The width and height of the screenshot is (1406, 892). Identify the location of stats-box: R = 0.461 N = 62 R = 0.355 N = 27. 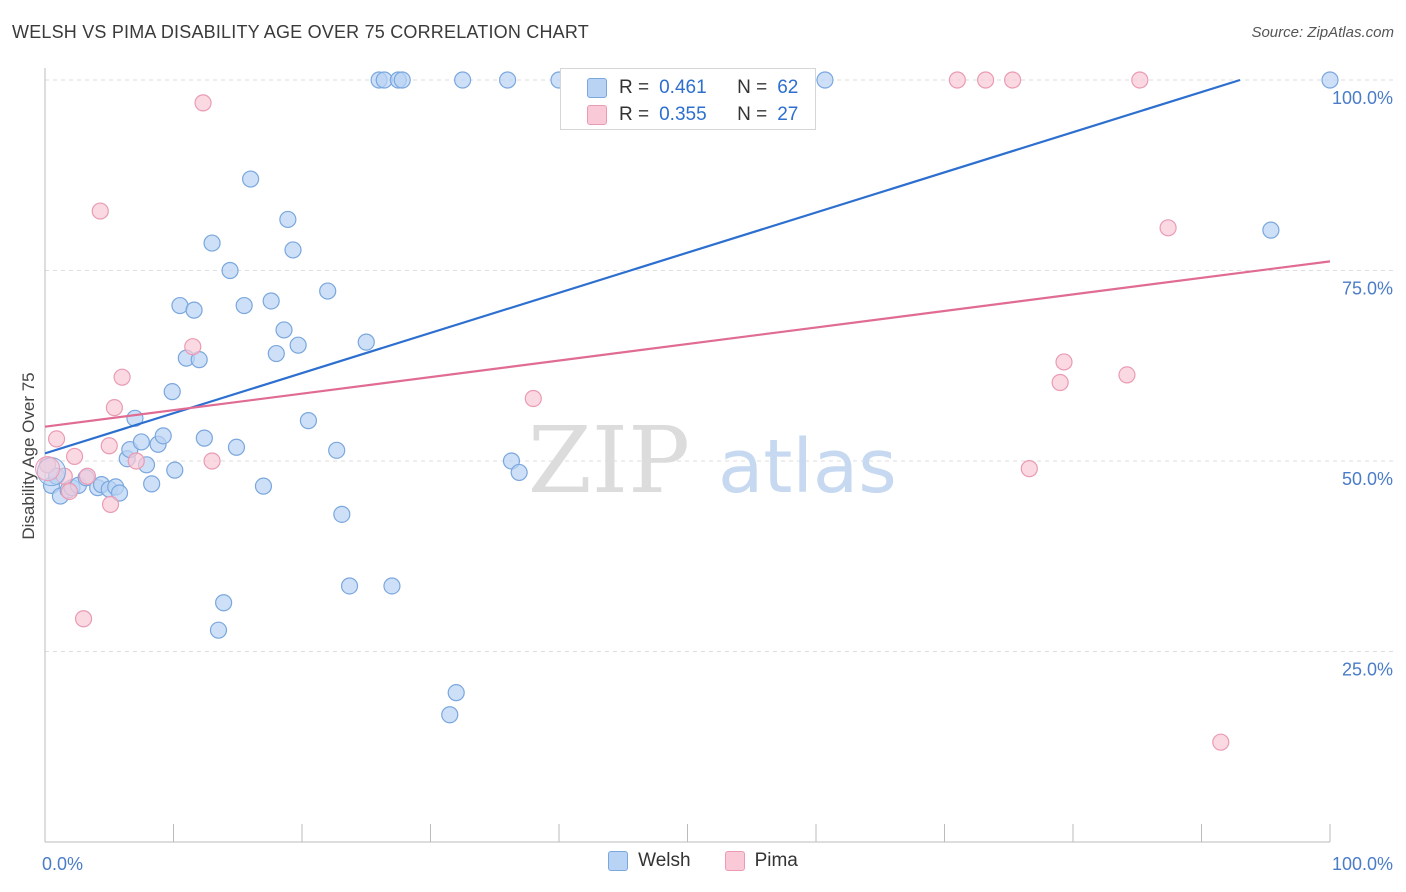
(688, 99).